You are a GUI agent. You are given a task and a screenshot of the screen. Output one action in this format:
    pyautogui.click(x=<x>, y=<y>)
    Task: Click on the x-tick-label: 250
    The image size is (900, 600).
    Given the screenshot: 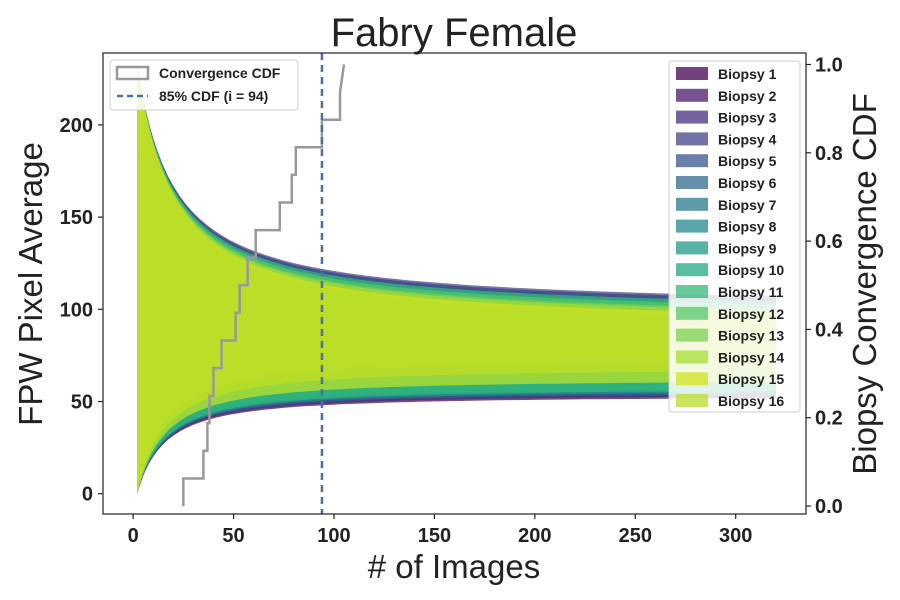 What is the action you would take?
    pyautogui.click(x=635, y=536)
    